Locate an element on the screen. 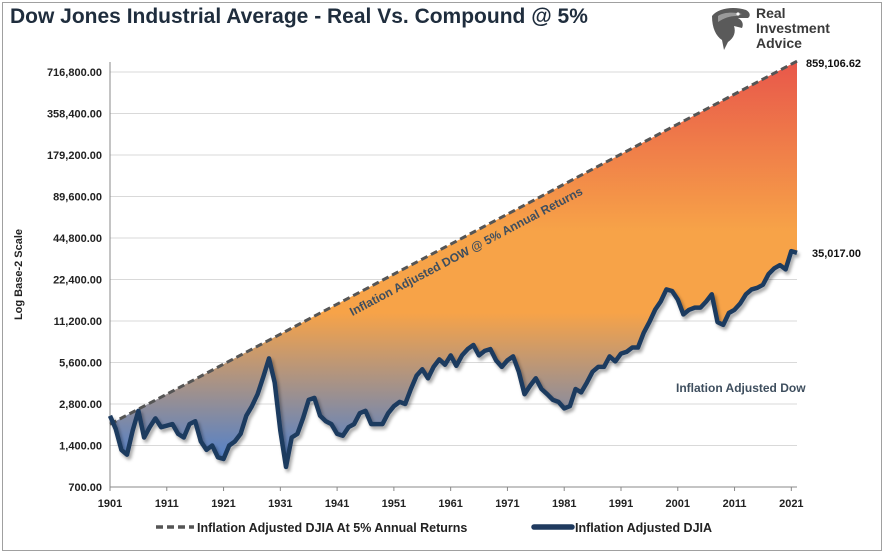 The height and width of the screenshot is (555, 886). x-tick-label: 1921 is located at coordinates (223, 504).